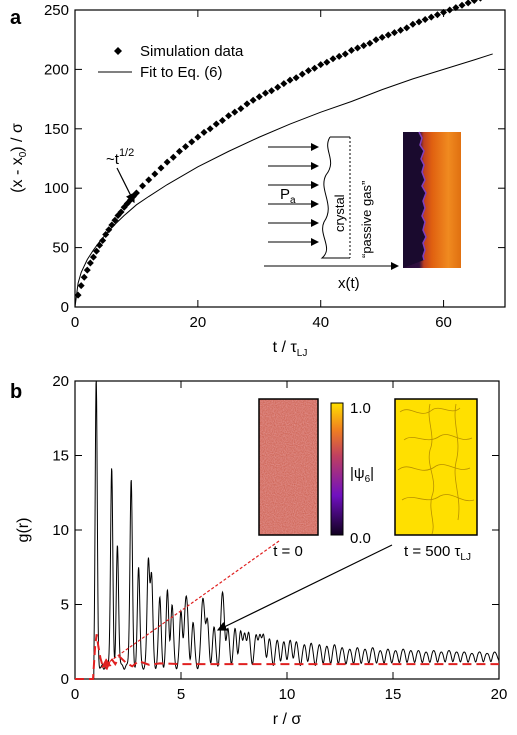  I want to click on panel-b-xlabel: r / σ, so click(287, 719).